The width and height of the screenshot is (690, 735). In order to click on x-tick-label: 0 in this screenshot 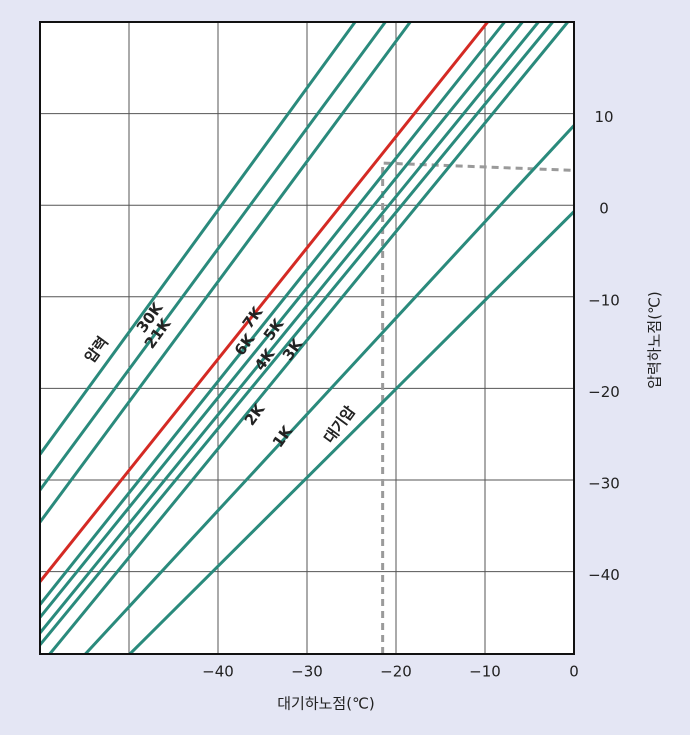, I will do `click(574, 672)`.